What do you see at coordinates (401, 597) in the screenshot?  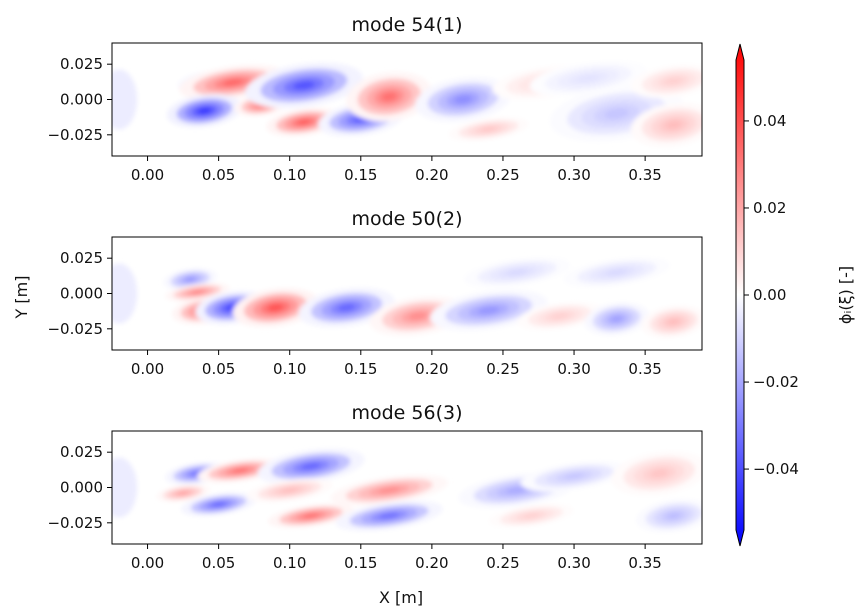 I see `x-axis-label: X [m]` at bounding box center [401, 597].